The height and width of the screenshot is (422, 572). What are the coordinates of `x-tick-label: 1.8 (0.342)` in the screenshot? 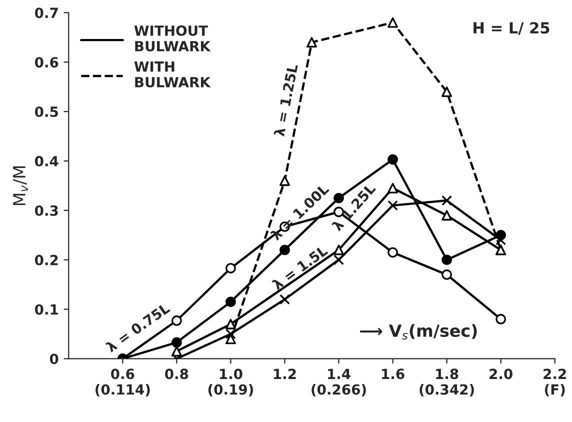 It's located at (447, 382).